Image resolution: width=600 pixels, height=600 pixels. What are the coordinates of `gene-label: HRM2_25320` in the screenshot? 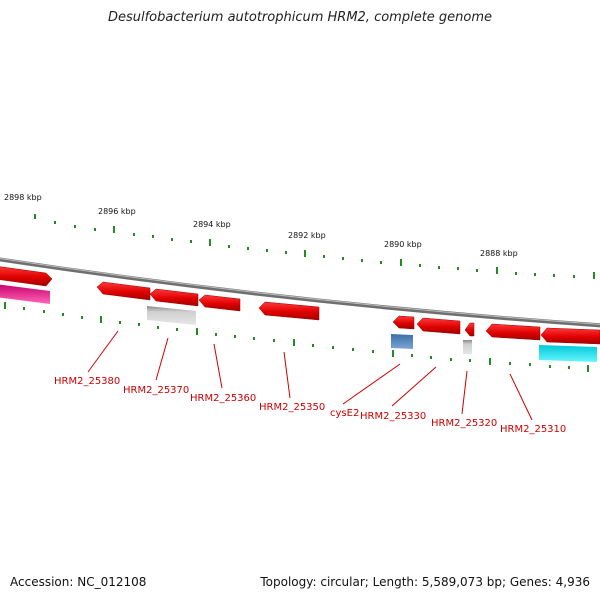 It's located at (464, 423).